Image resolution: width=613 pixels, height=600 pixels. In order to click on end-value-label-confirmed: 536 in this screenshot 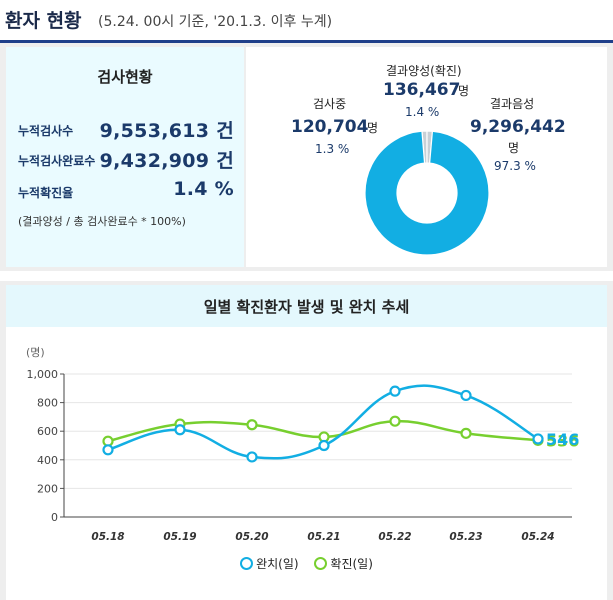, I will do `click(562, 440)`.